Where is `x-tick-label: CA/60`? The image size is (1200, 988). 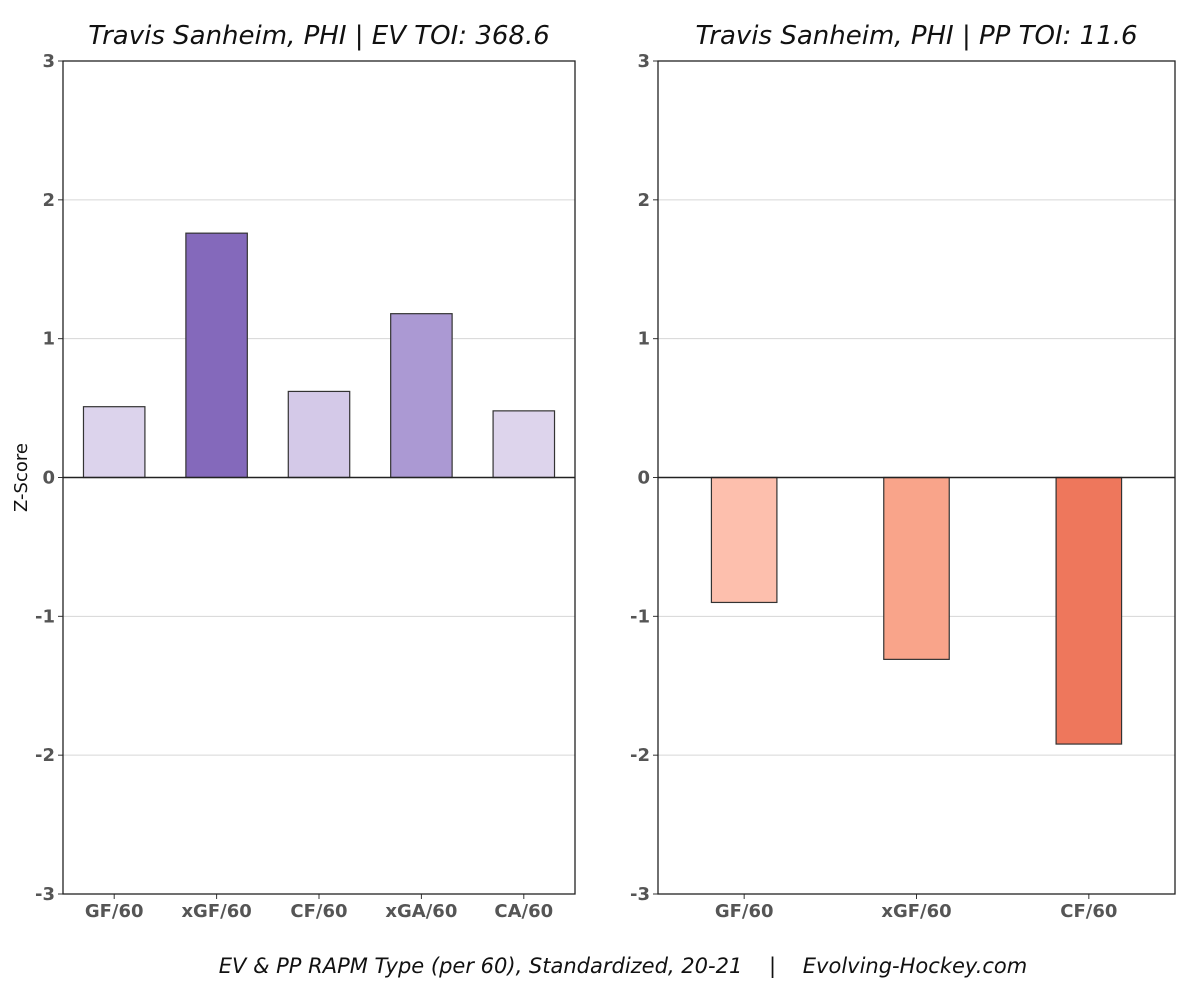 x-tick-label: CA/60 is located at coordinates (523, 911).